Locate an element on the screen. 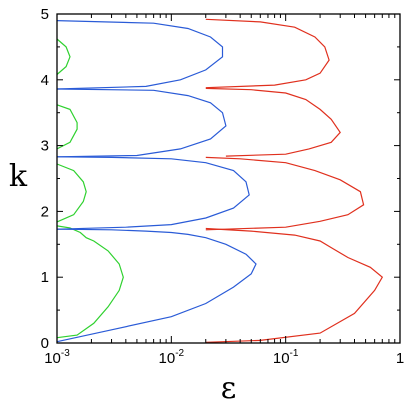 This screenshot has height=409, width=409. x-tick-label-3: 1 is located at coordinates (400, 358).